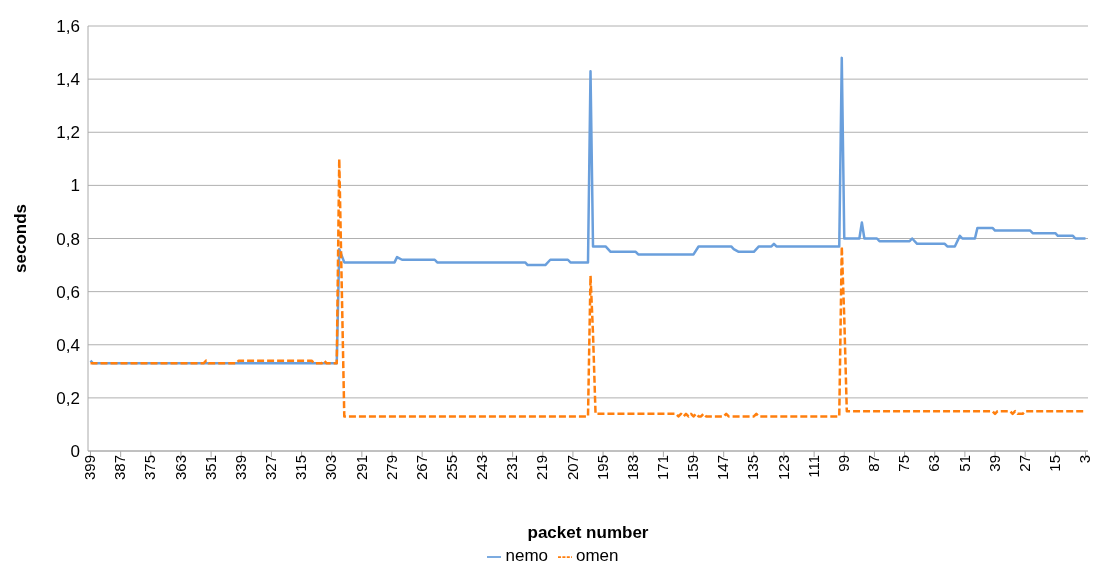 The width and height of the screenshot is (1106, 579). Describe the element at coordinates (597, 555) in the screenshot. I see `legend-label: omen` at that location.